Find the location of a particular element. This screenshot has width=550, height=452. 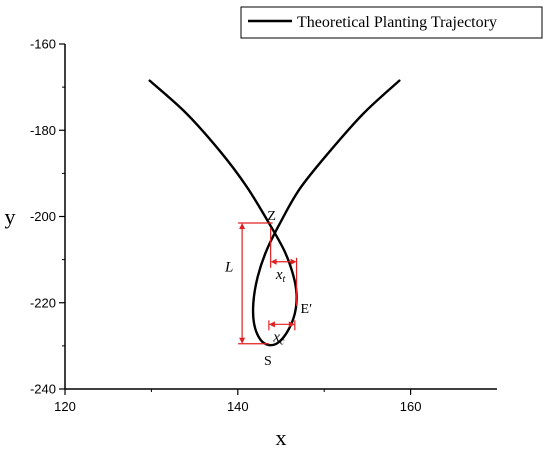

dim-xc-label: xc is located at coordinates (278, 338).